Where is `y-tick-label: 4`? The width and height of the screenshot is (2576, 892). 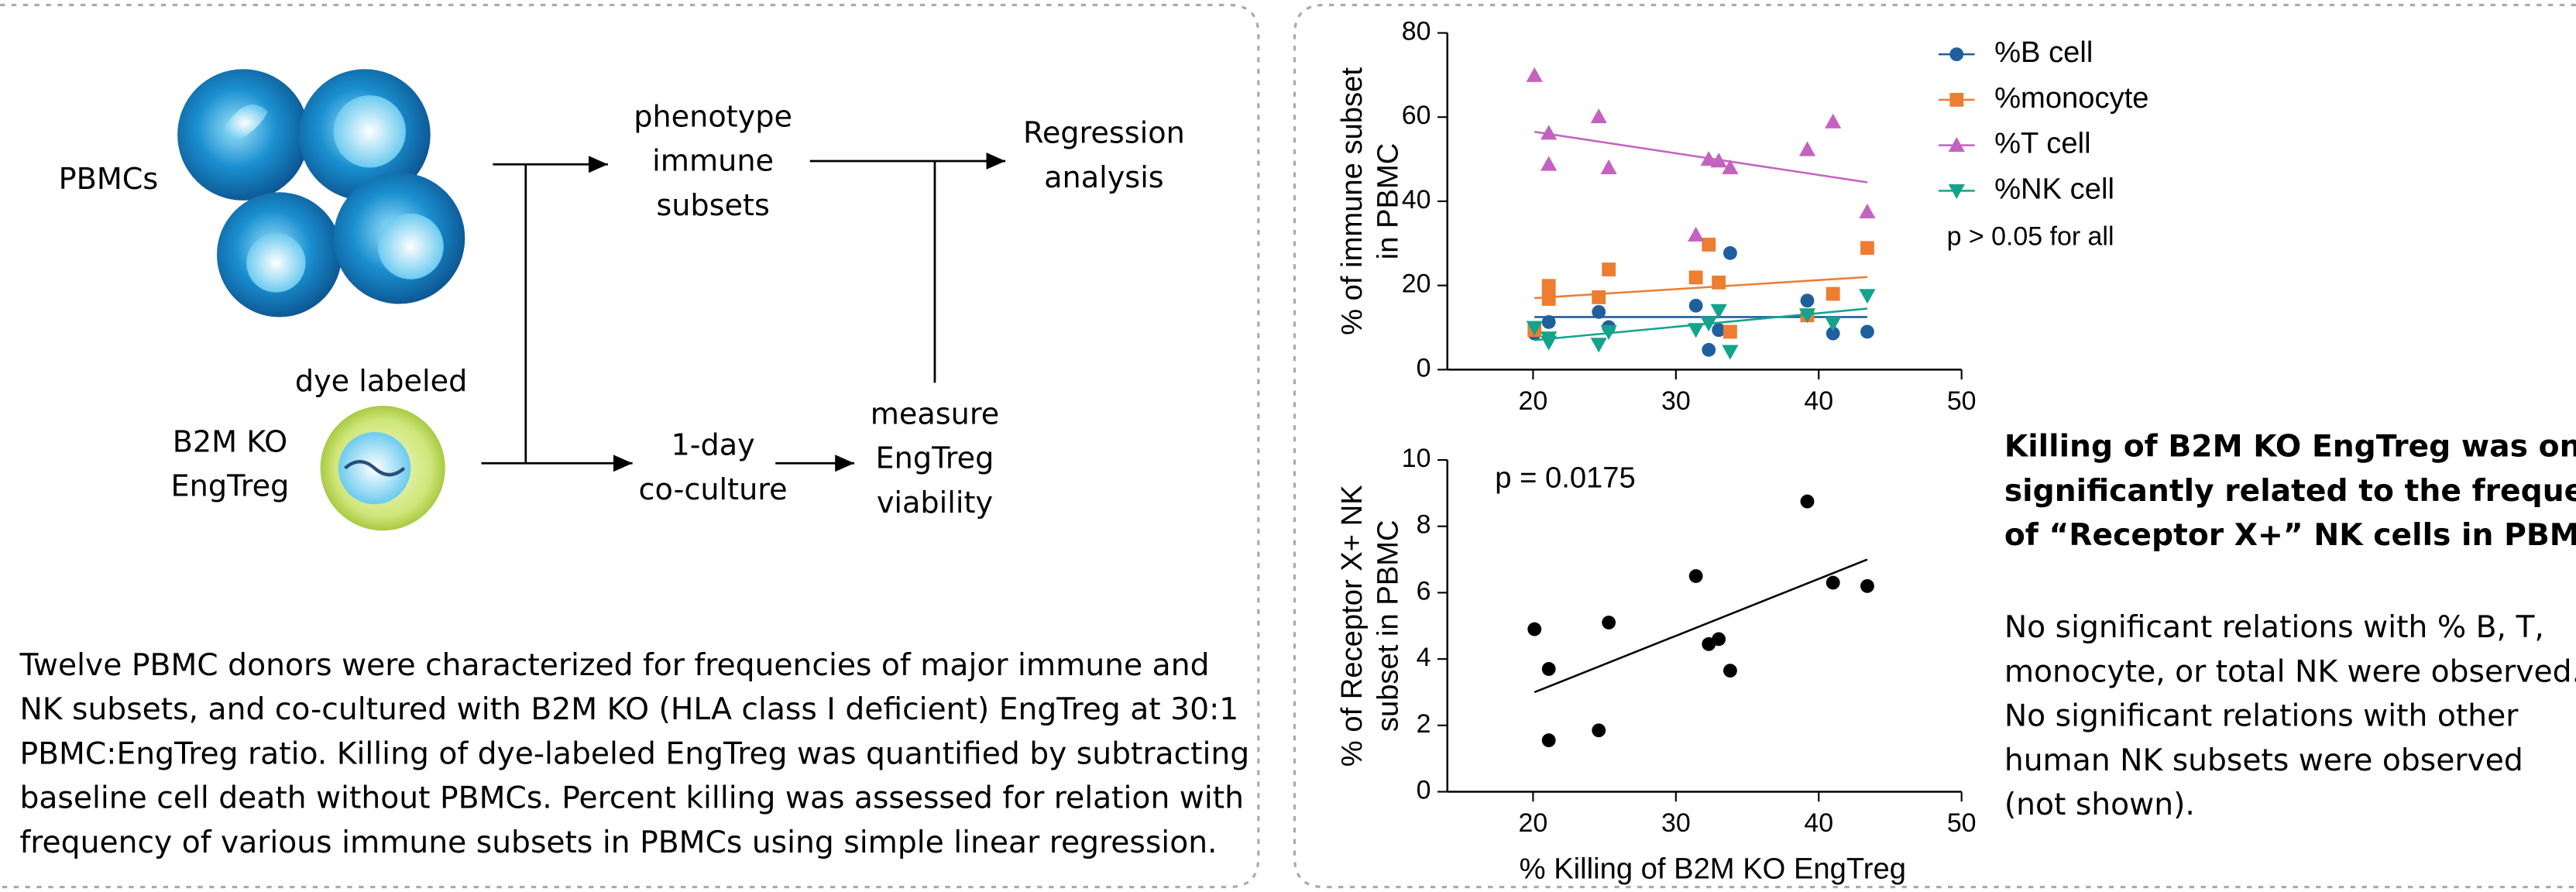
y-tick-label: 4 is located at coordinates (1424, 657).